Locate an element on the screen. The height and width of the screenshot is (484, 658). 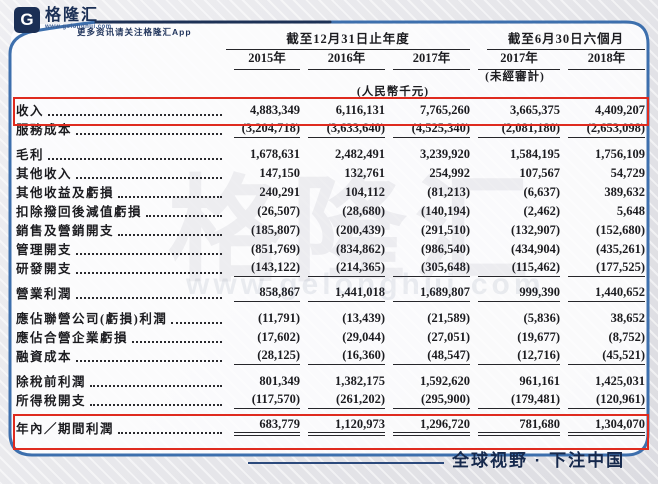
value-cell: (295,900) is located at coordinates (427, 400).